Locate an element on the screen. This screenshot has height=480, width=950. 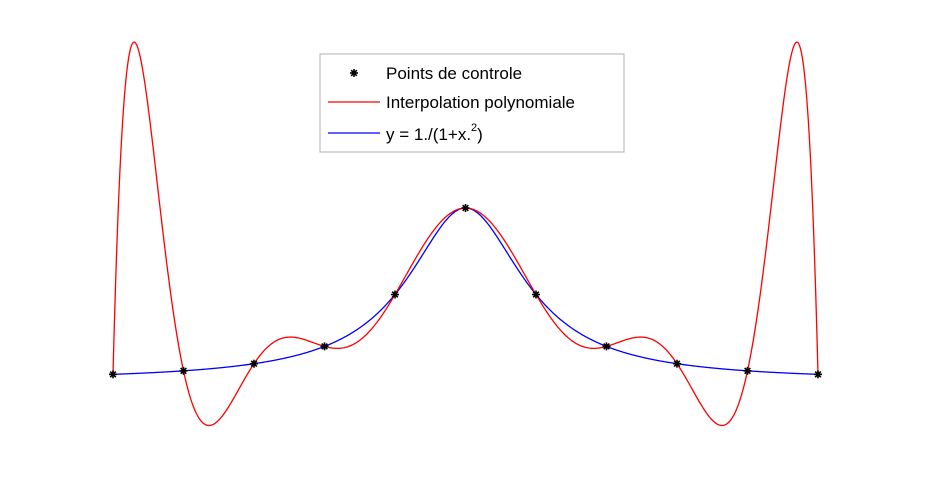
legend-entry-points: Points de controle is located at coordinates (436, 73).